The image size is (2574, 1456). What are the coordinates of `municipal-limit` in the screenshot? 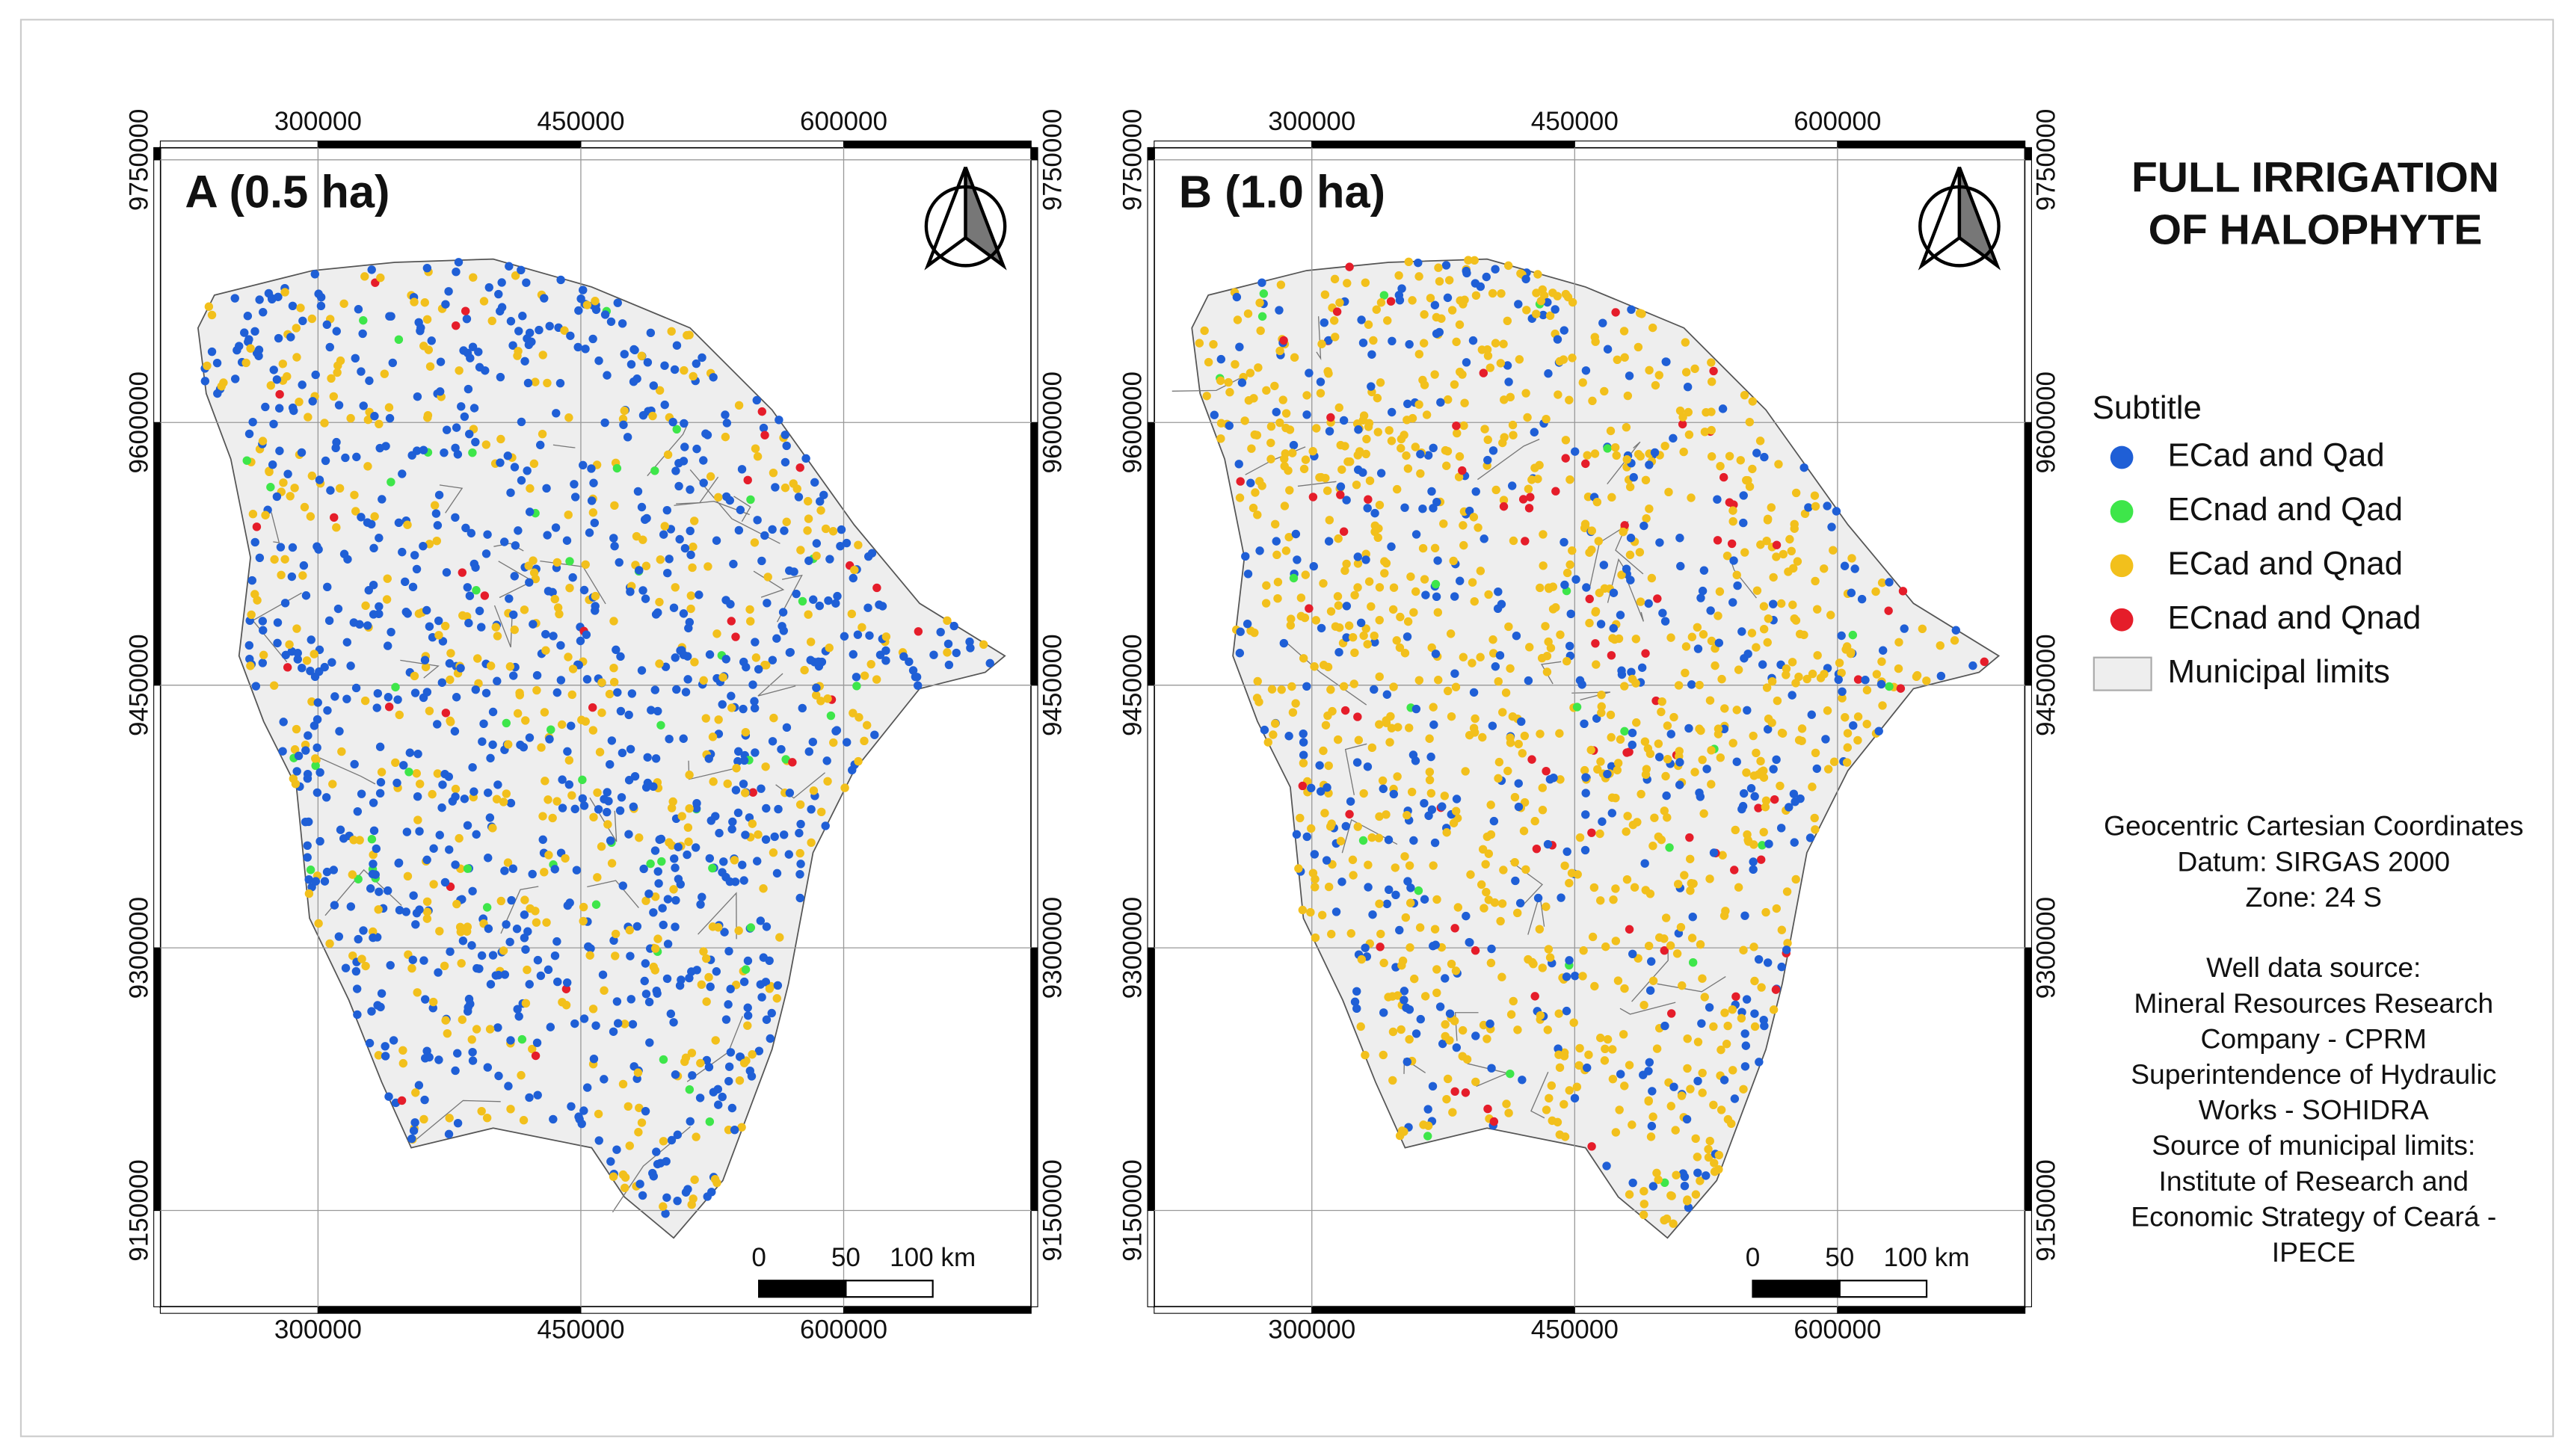 It's located at (1624, 463).